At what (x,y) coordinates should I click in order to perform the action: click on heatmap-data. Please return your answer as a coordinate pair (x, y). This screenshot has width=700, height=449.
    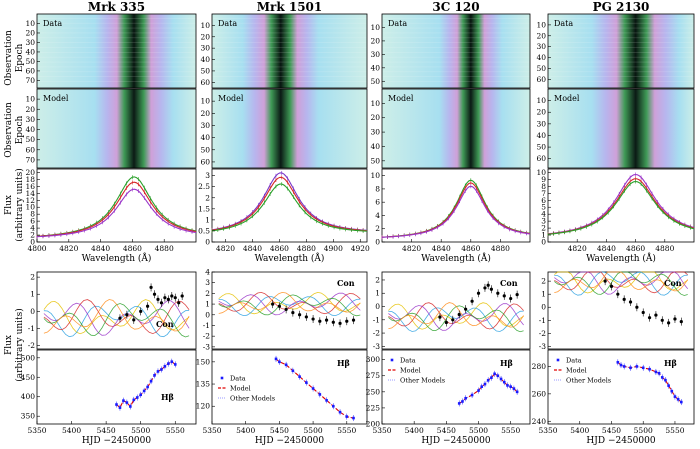
    Looking at the image, I should click on (456, 51).